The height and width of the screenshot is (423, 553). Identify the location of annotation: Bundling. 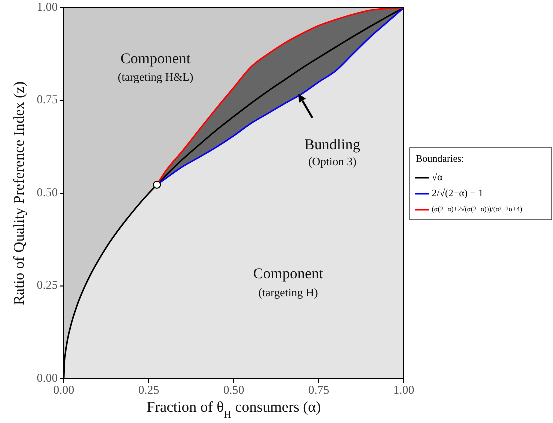
(333, 145).